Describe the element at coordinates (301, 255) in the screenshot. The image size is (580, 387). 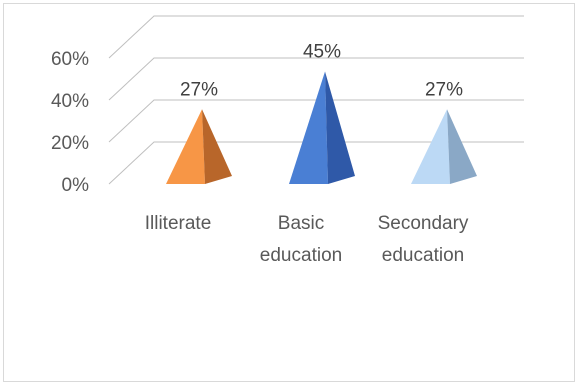
I see `category-label-1-1: education` at that location.